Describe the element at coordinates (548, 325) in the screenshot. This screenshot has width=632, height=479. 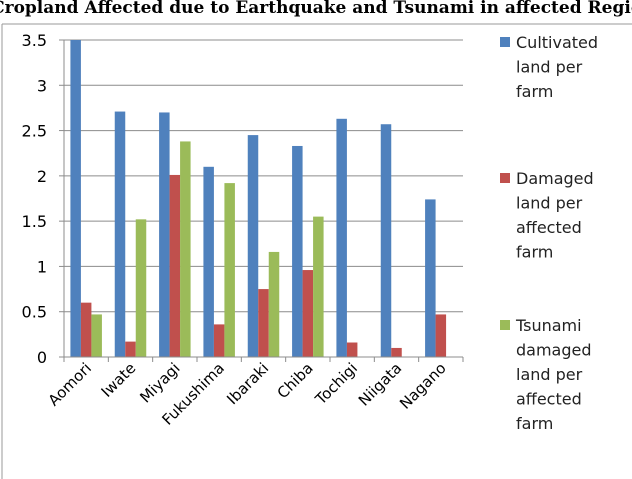
I see `legend-label-series-3: Tsunami` at that location.